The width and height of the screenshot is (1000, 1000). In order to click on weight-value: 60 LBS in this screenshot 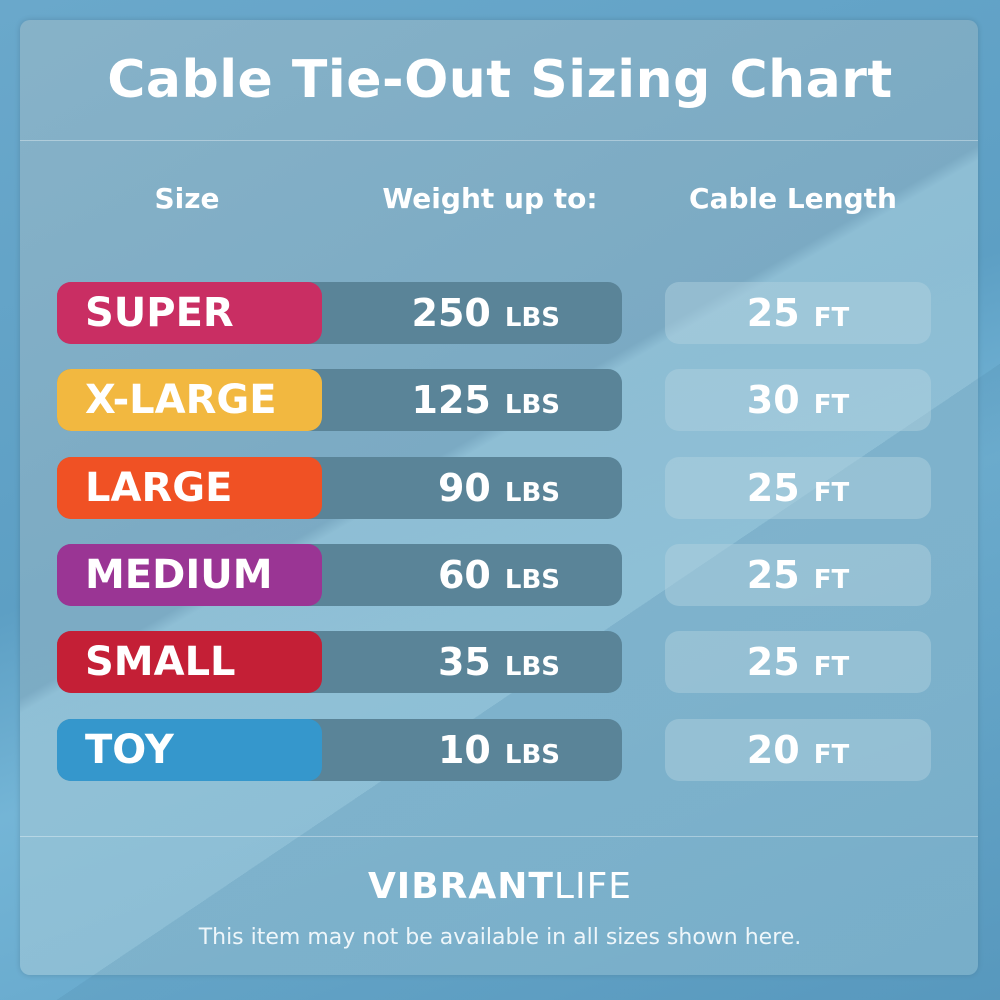, I will do `click(441, 575)`.